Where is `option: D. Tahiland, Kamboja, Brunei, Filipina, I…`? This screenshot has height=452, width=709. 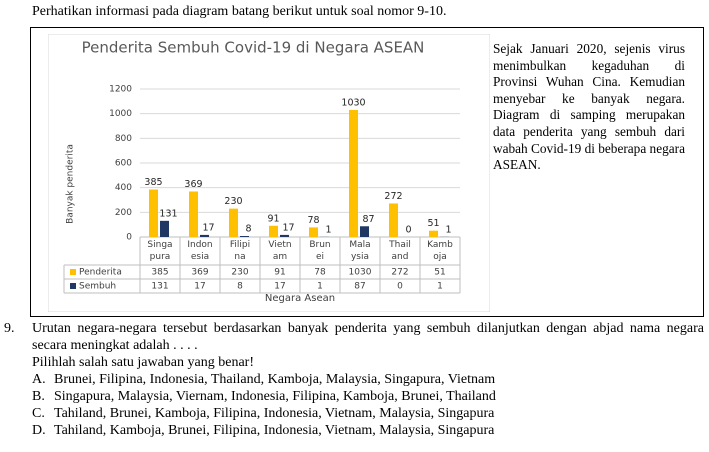
option: D. Tahiland, Kamboja, Brunei, Filipina, I… is located at coordinates (368, 430).